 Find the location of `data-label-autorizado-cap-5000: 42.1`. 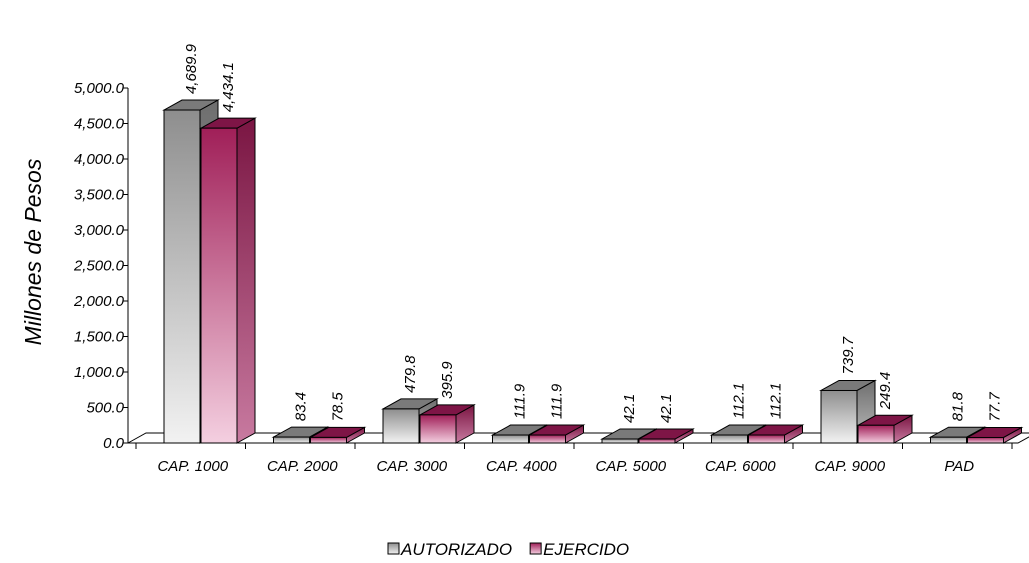

data-label-autorizado-cap-5000: 42.1 is located at coordinates (629, 408).